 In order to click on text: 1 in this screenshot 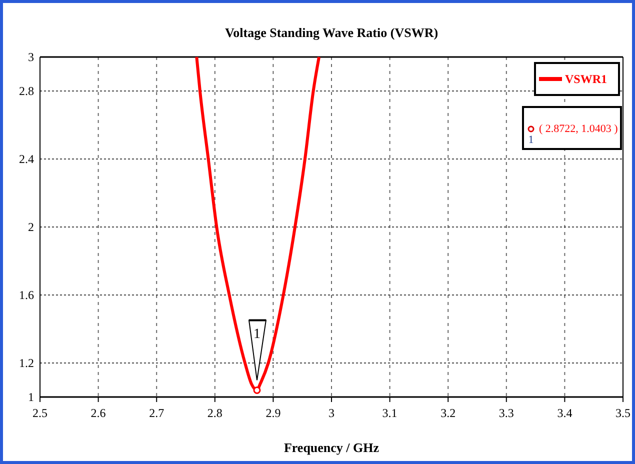, I will do `click(531, 140)`.